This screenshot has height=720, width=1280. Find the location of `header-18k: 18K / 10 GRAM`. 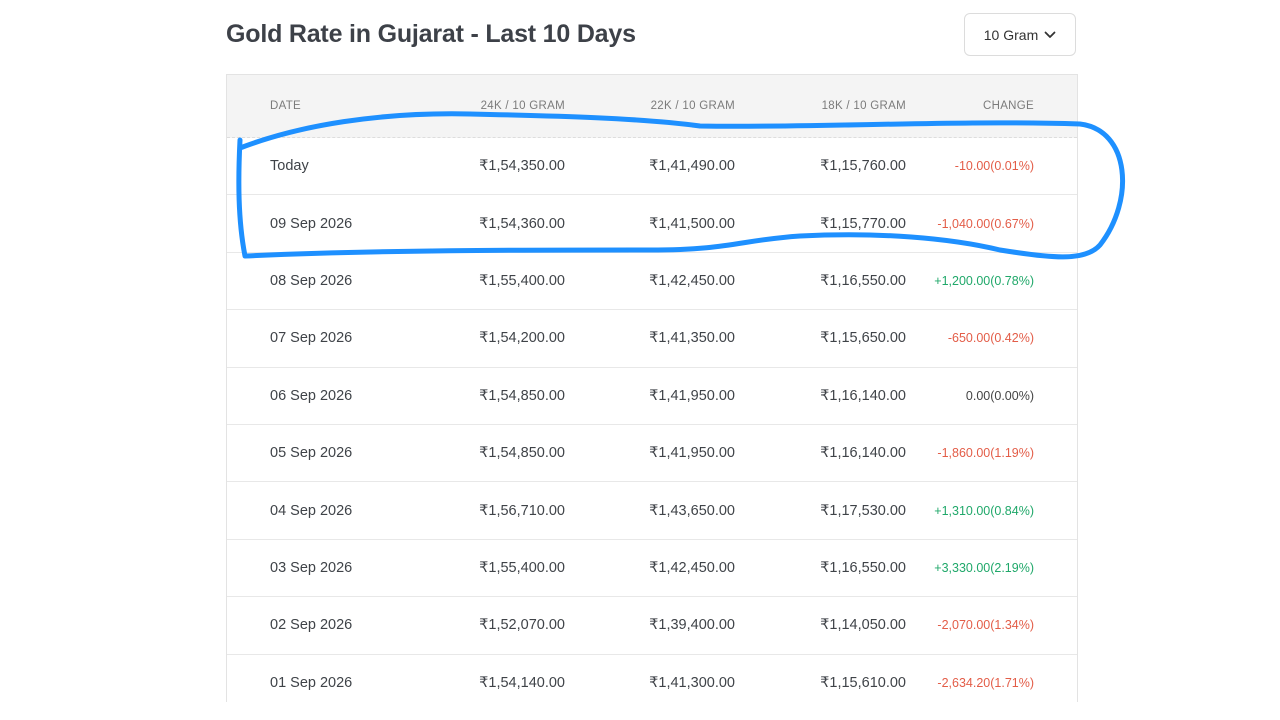

header-18k: 18K / 10 GRAM is located at coordinates (863, 106).